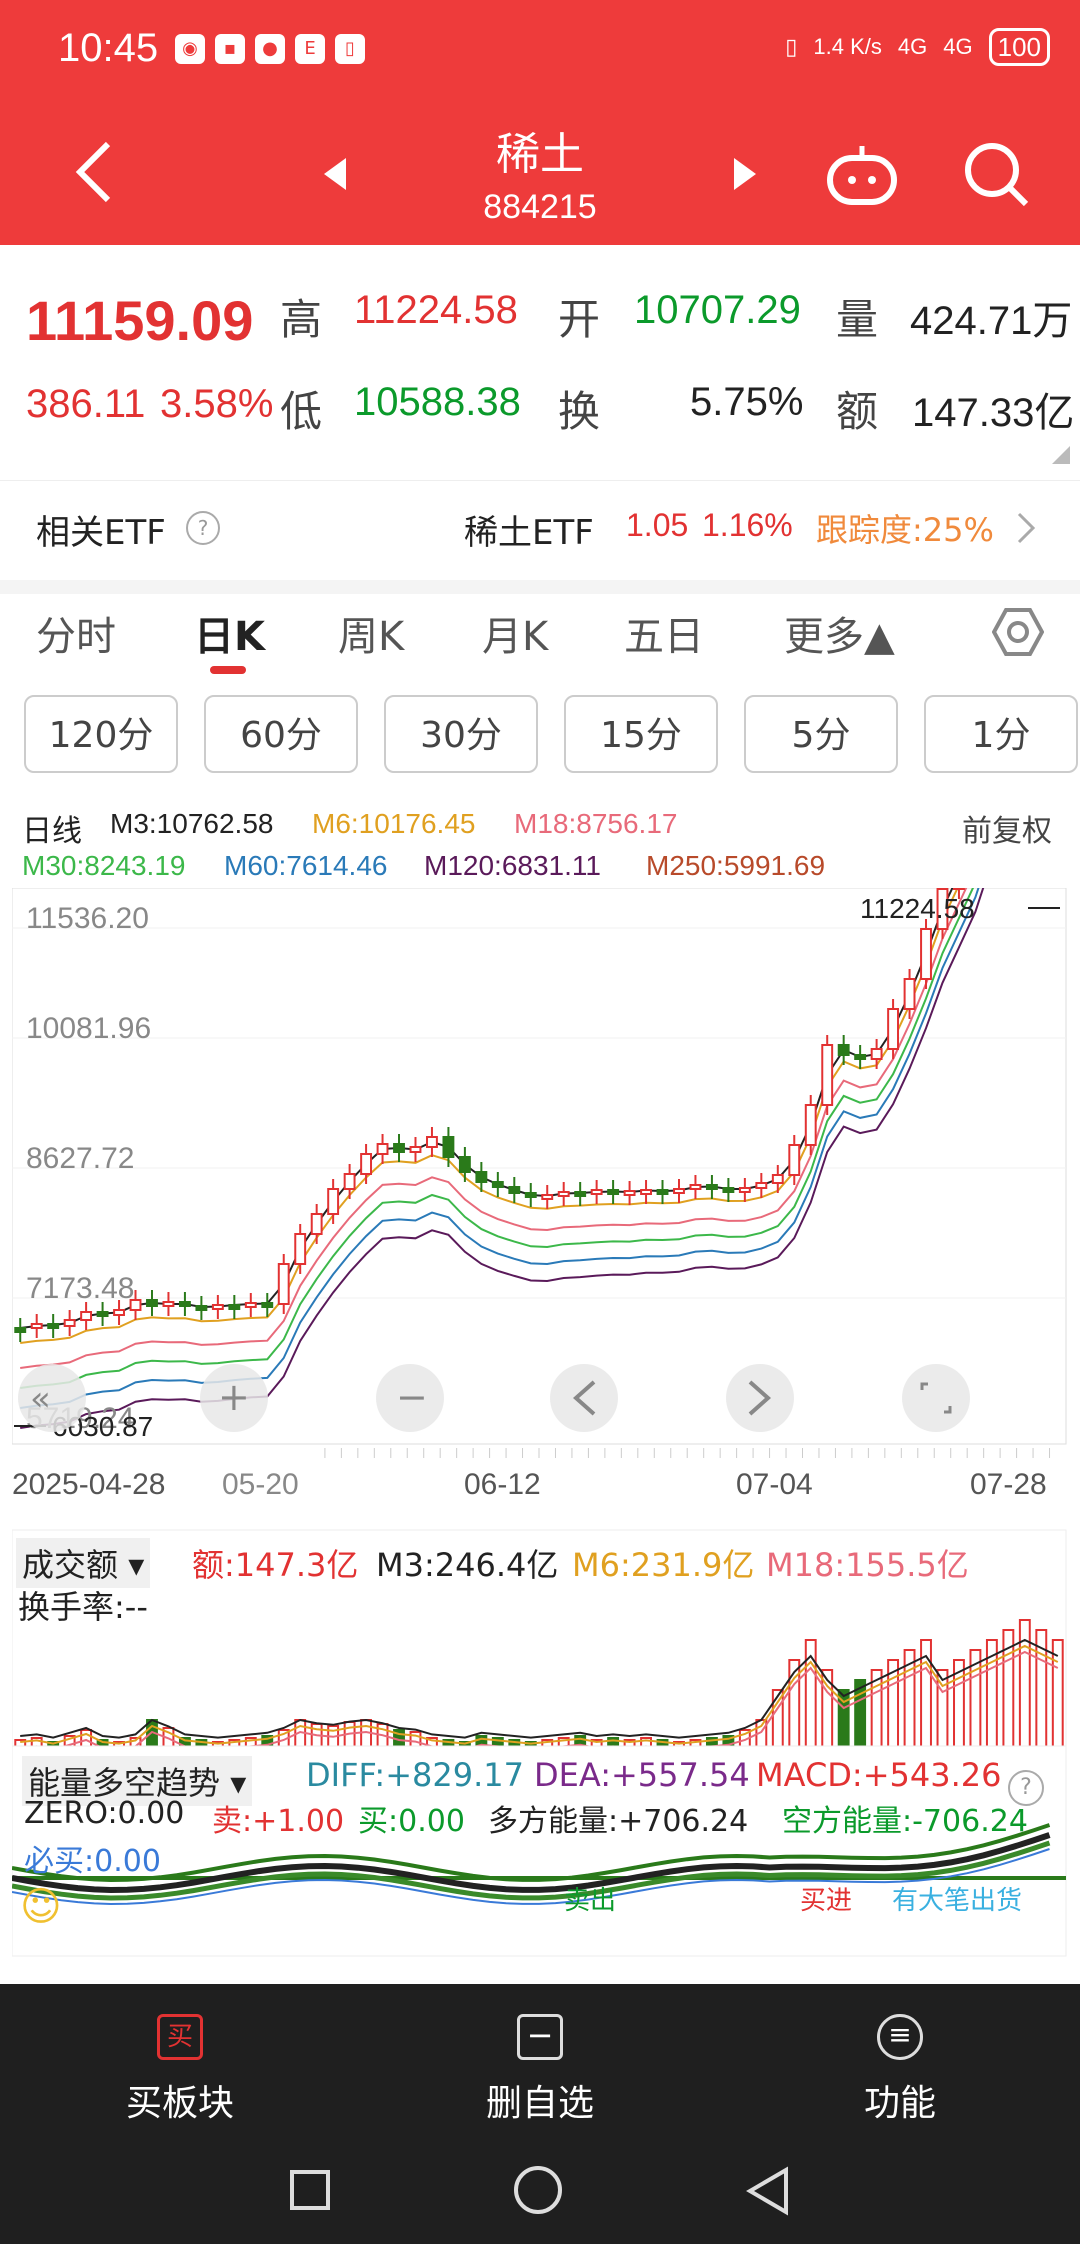 The height and width of the screenshot is (2244, 1080). I want to click on x-axis-label: 07-28, so click(1008, 1484).